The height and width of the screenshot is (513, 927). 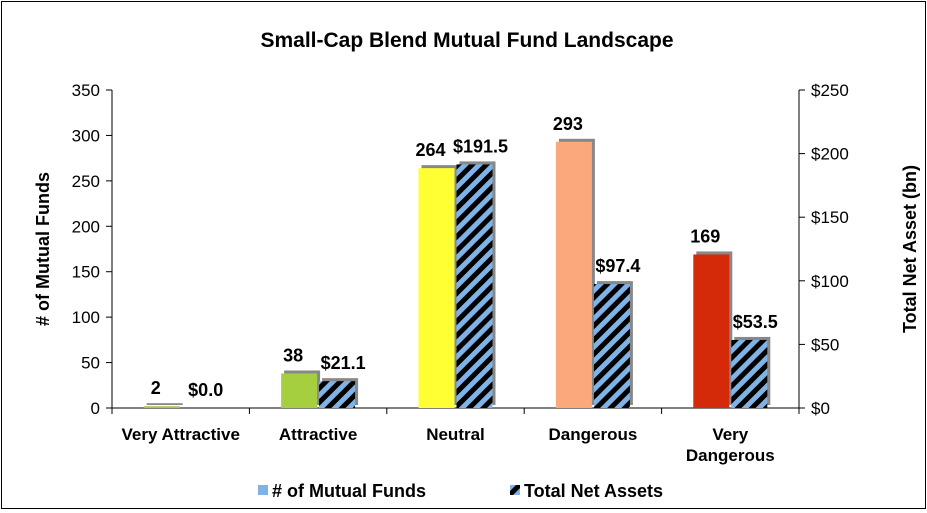 What do you see at coordinates (820, 408) in the screenshot?
I see `right-tick-label: $0` at bounding box center [820, 408].